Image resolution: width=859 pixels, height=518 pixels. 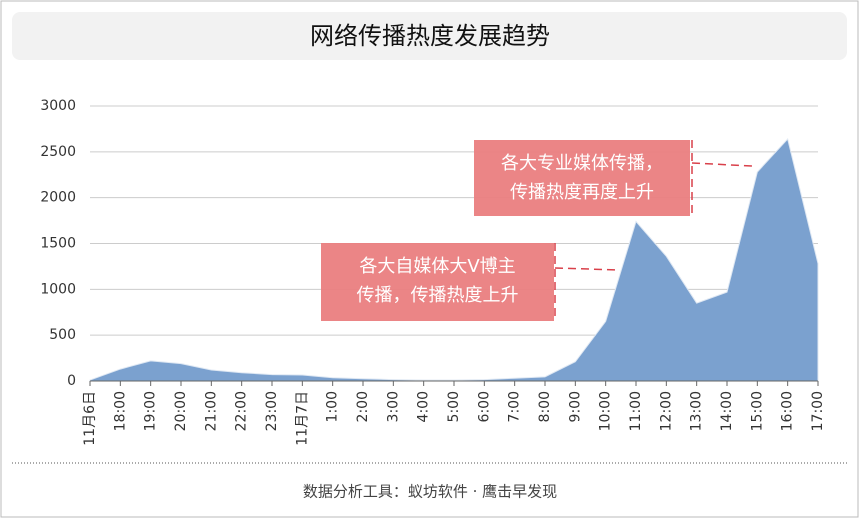 I want to click on x-tick-label: 3:00, so click(x=393, y=406).